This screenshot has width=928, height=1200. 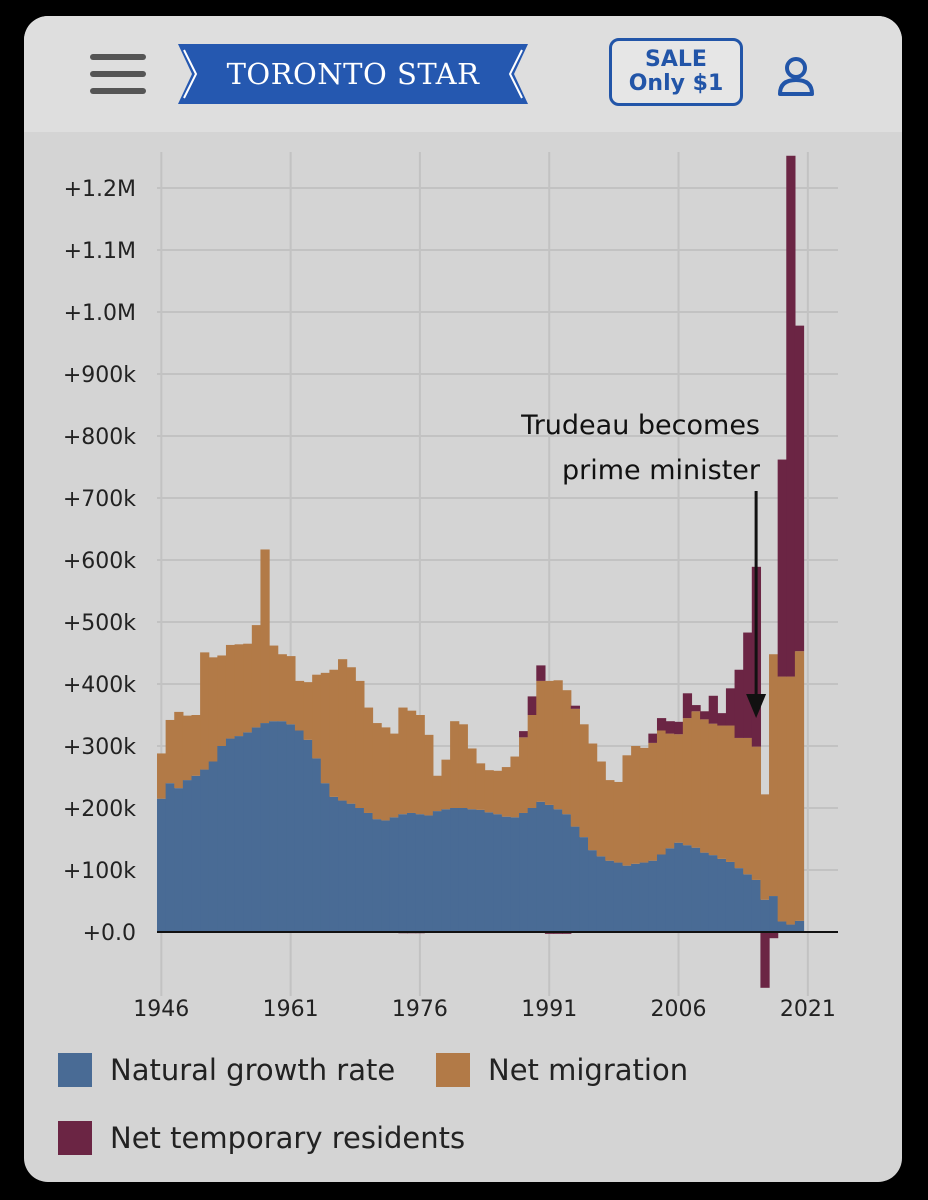 I want to click on y-tick-label: +200k, so click(x=99, y=809).